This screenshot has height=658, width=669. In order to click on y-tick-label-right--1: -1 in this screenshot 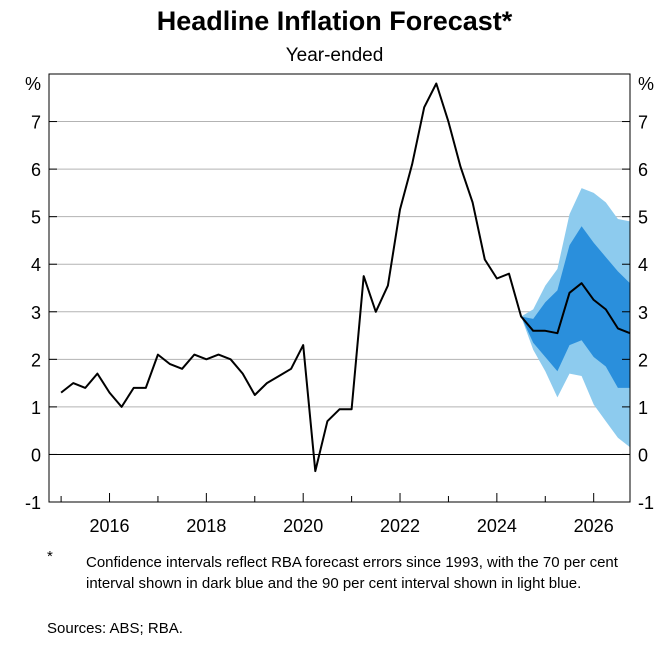, I will do `click(646, 503)`.